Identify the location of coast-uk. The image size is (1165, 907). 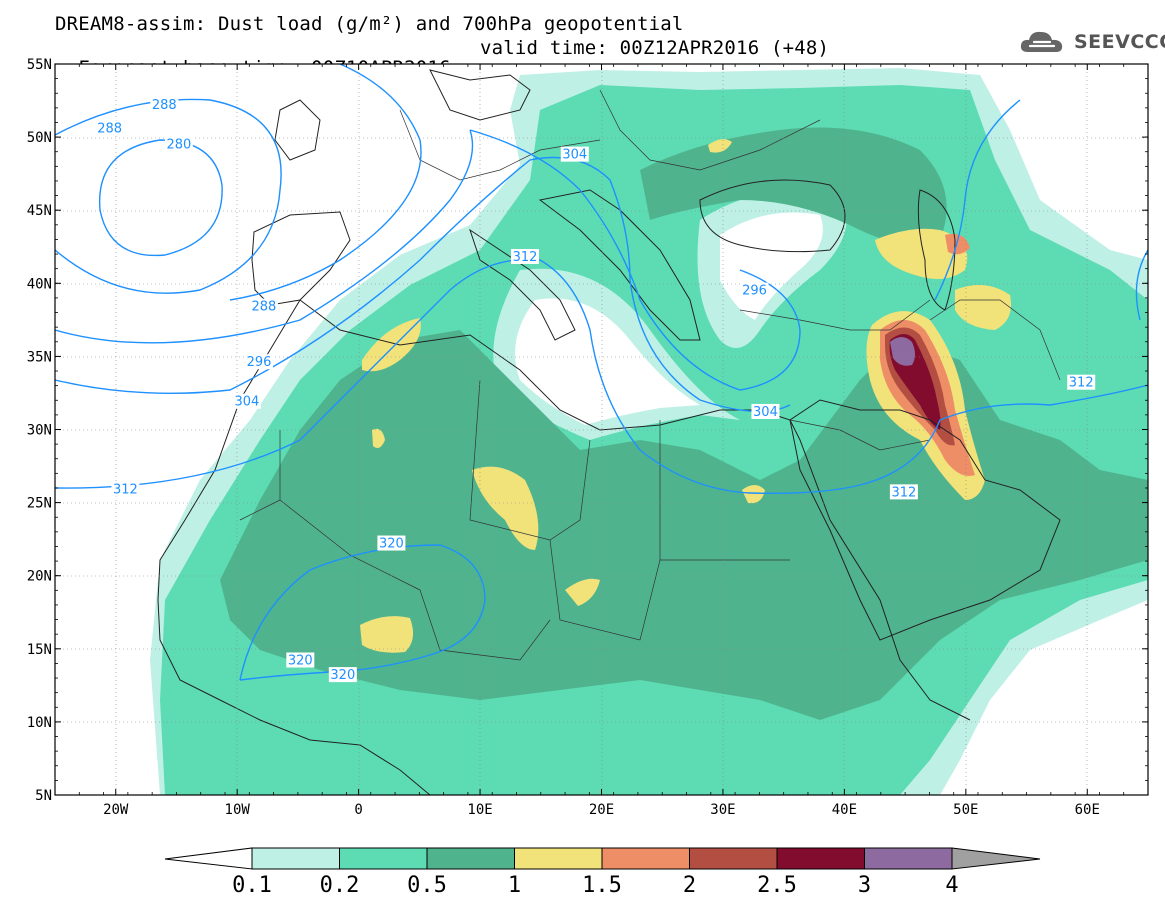
(297, 130).